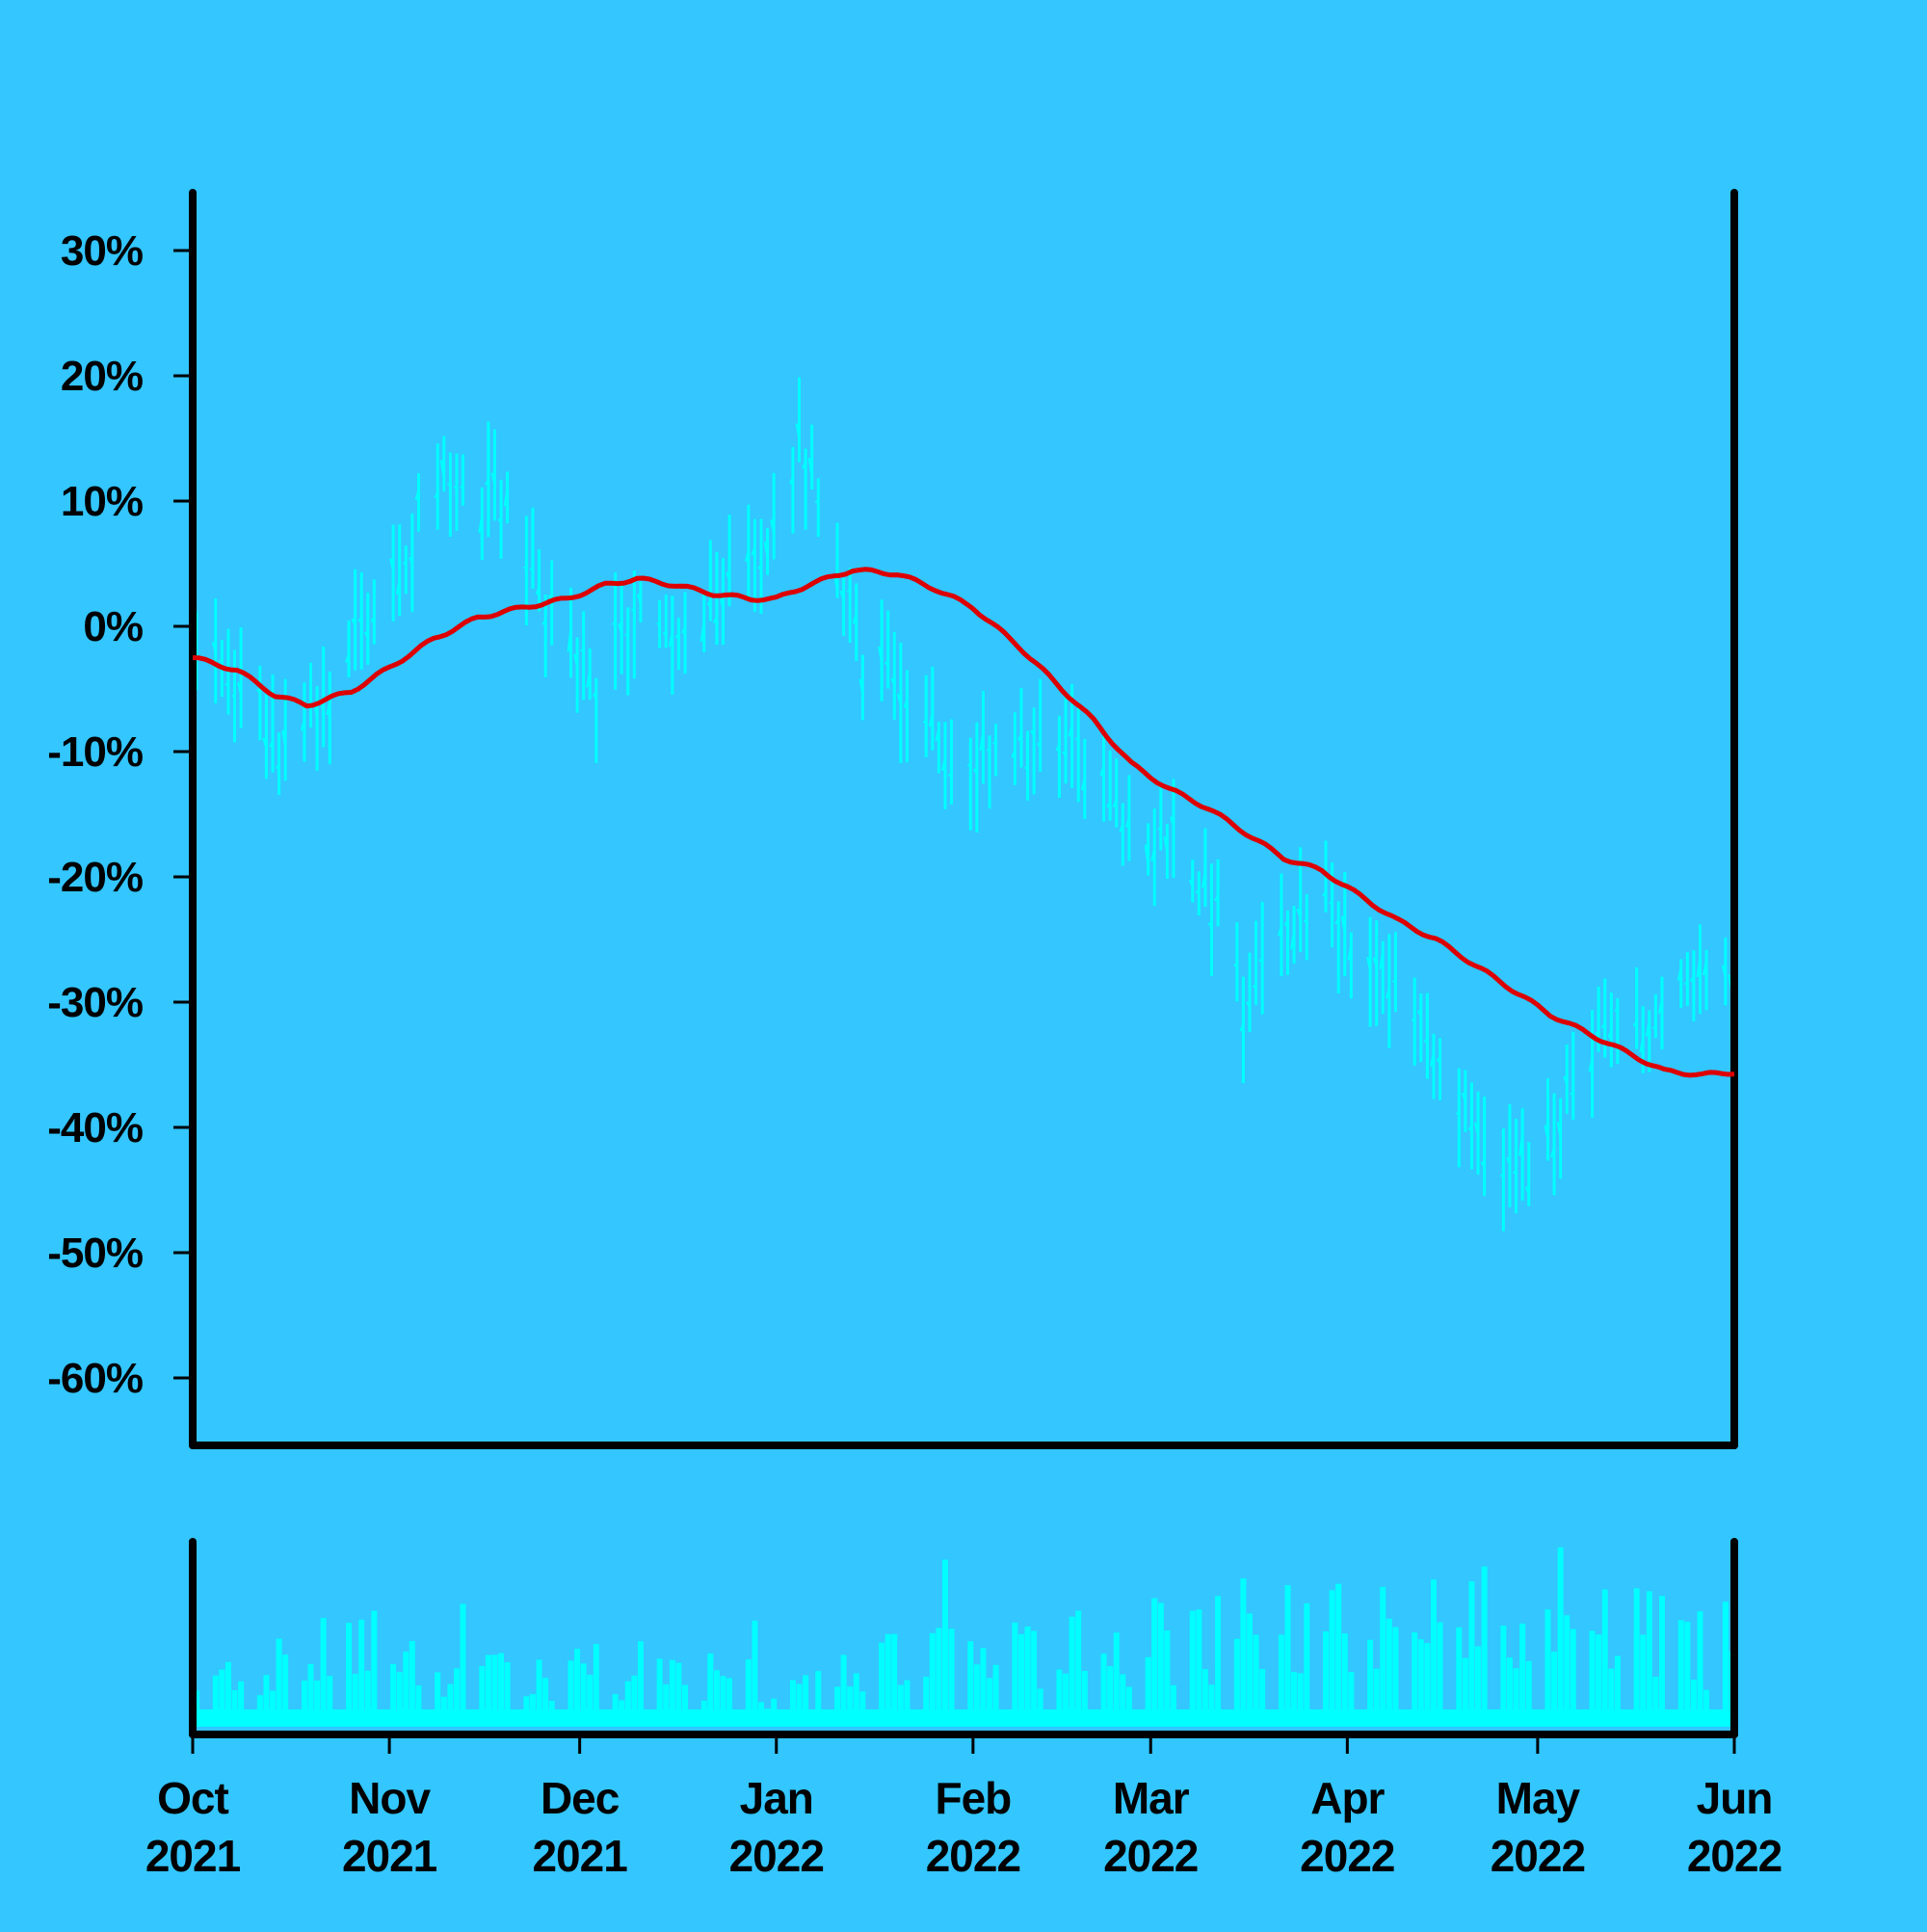 The height and width of the screenshot is (1932, 1927). I want to click on volume-baseline, so click(963, 1718).